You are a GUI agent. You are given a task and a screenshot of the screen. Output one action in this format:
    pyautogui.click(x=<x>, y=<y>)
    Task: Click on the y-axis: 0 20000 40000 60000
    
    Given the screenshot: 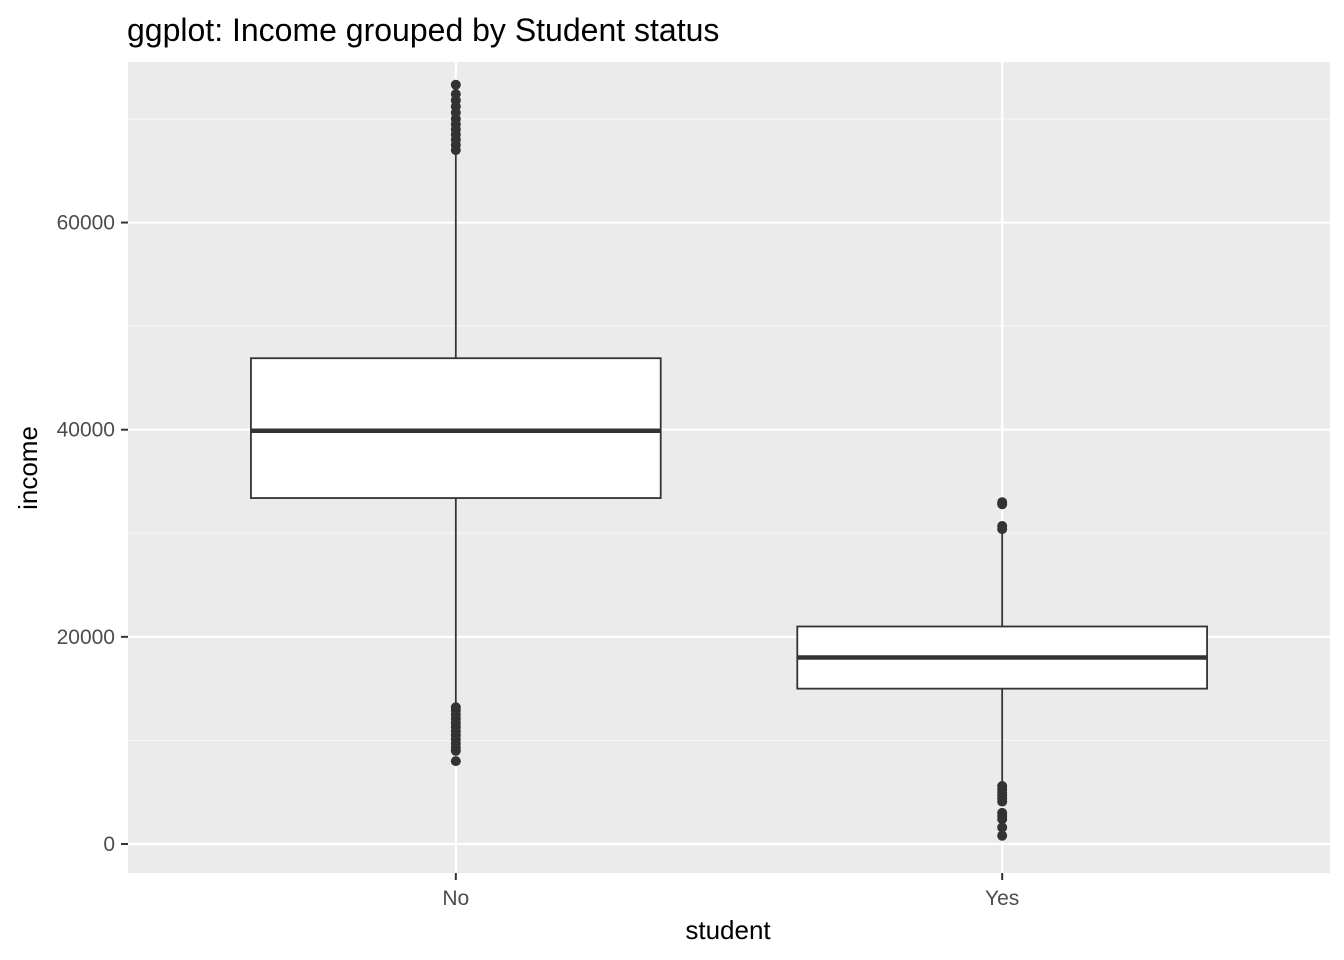 What is the action you would take?
    pyautogui.click(x=92, y=534)
    